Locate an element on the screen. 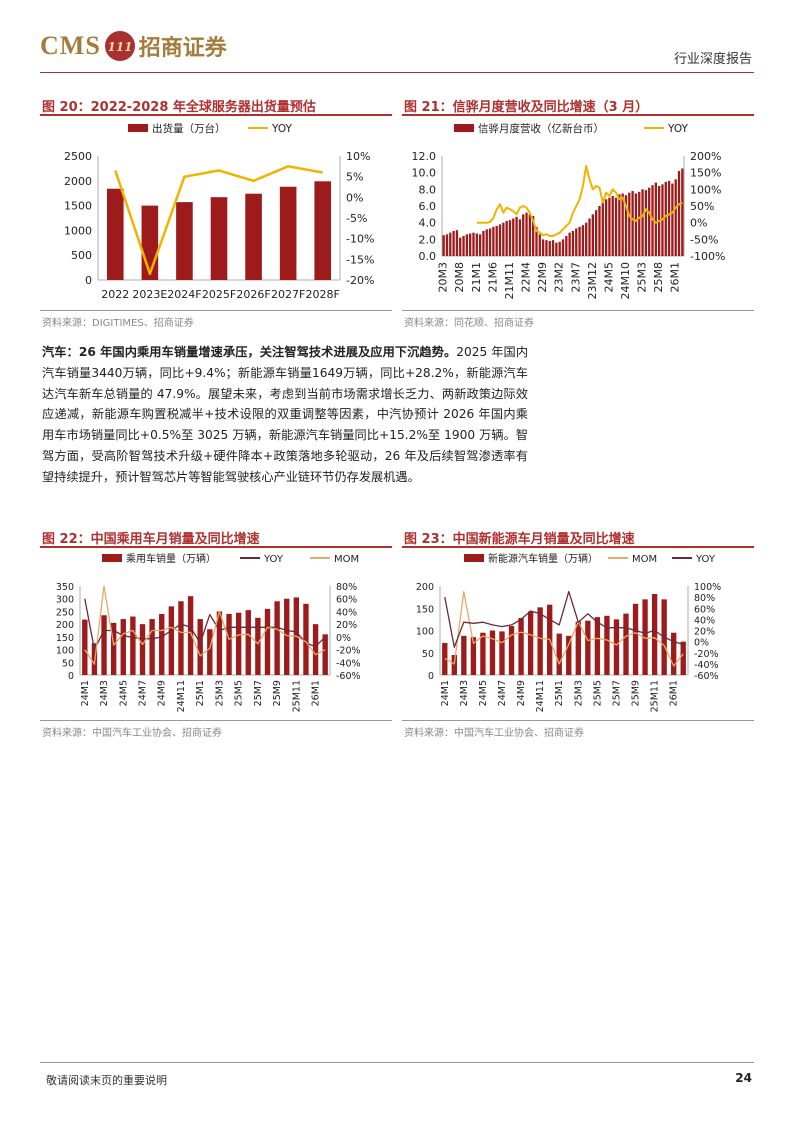 The image size is (794, 1123). fig23-source-rule is located at coordinates (578, 720).